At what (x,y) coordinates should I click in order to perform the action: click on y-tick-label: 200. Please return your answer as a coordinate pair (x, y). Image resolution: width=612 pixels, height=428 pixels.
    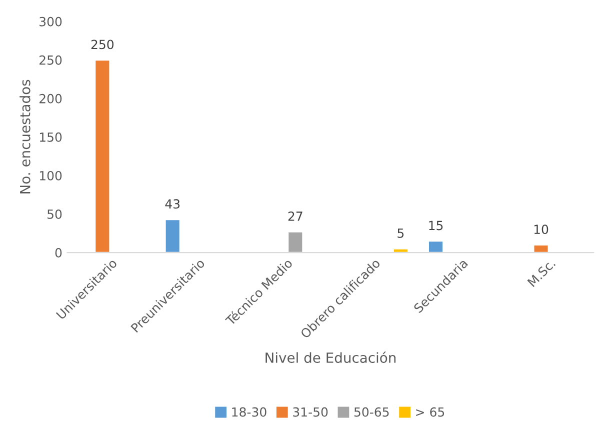
    Looking at the image, I should click on (51, 99).